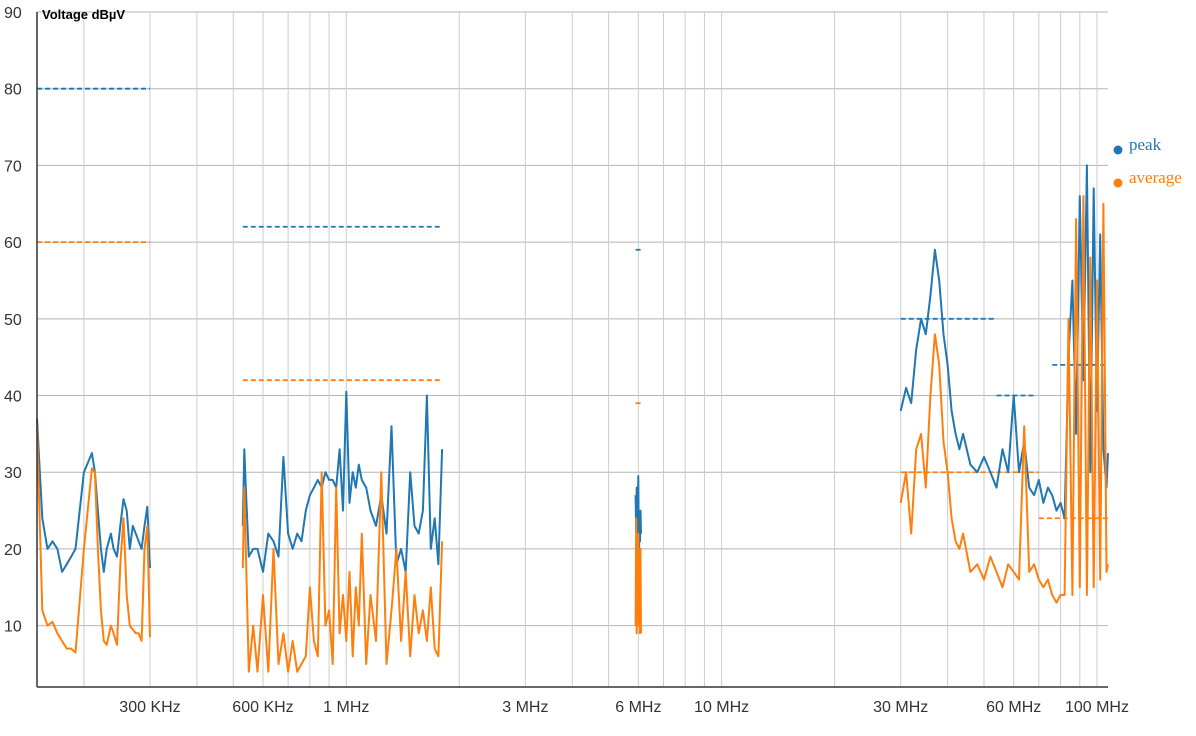  What do you see at coordinates (721, 707) in the screenshot?
I see `x-tick-label: 10 MHz` at bounding box center [721, 707].